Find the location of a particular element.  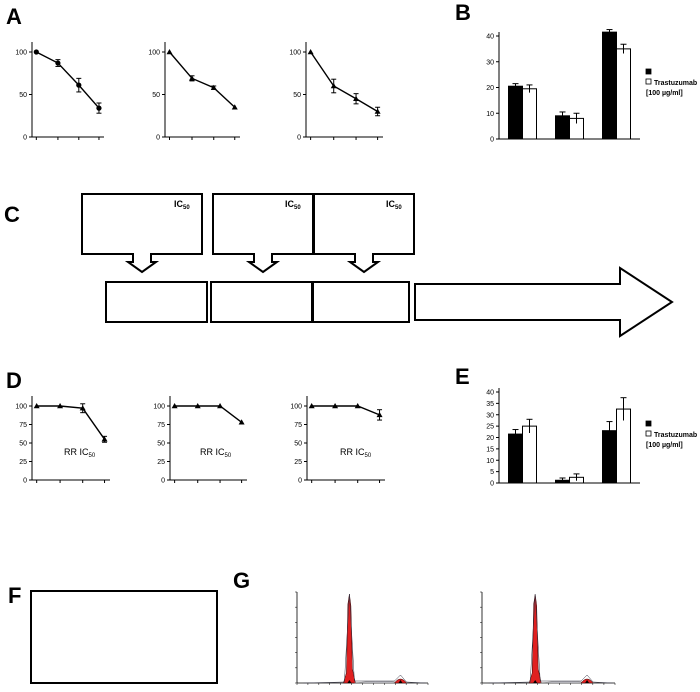

panel-label-d: D is located at coordinates (14, 380).